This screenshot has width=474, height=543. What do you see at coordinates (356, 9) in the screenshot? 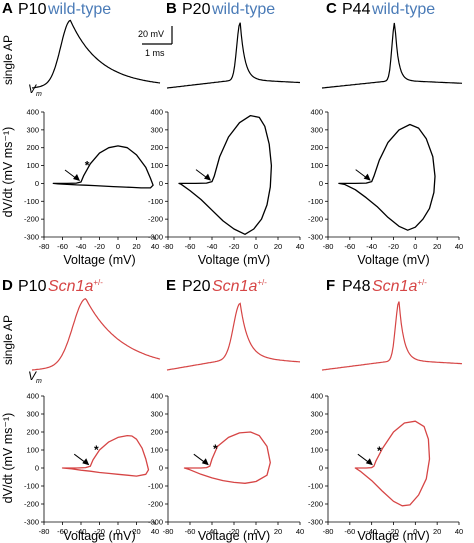
I see `panel-age: P44` at bounding box center [356, 9].